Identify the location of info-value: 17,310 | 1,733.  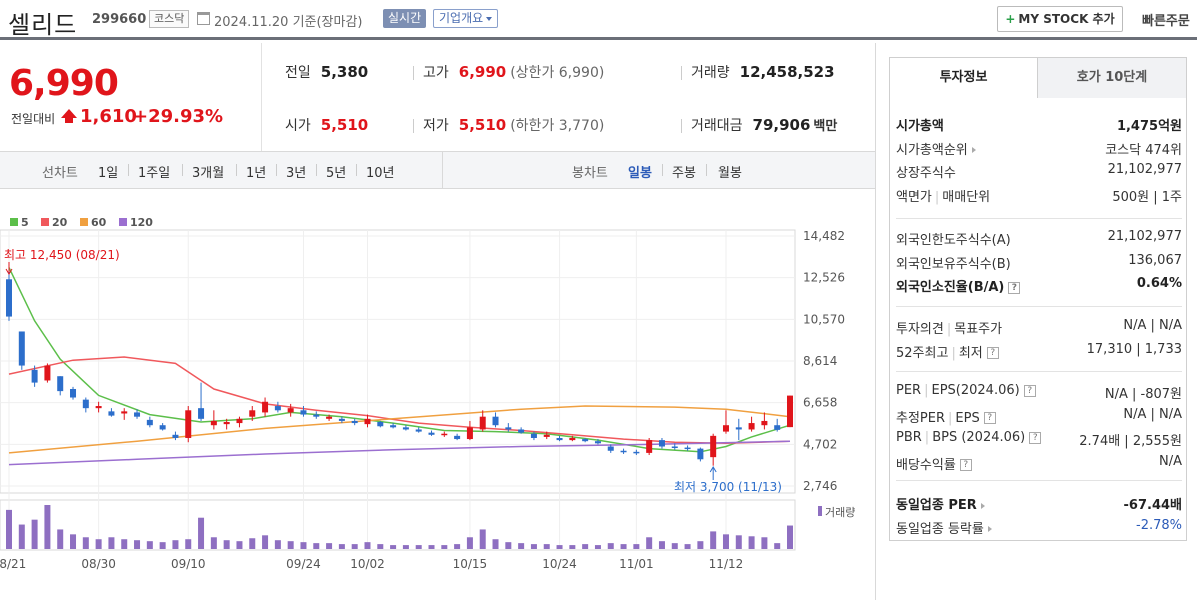
(1134, 349).